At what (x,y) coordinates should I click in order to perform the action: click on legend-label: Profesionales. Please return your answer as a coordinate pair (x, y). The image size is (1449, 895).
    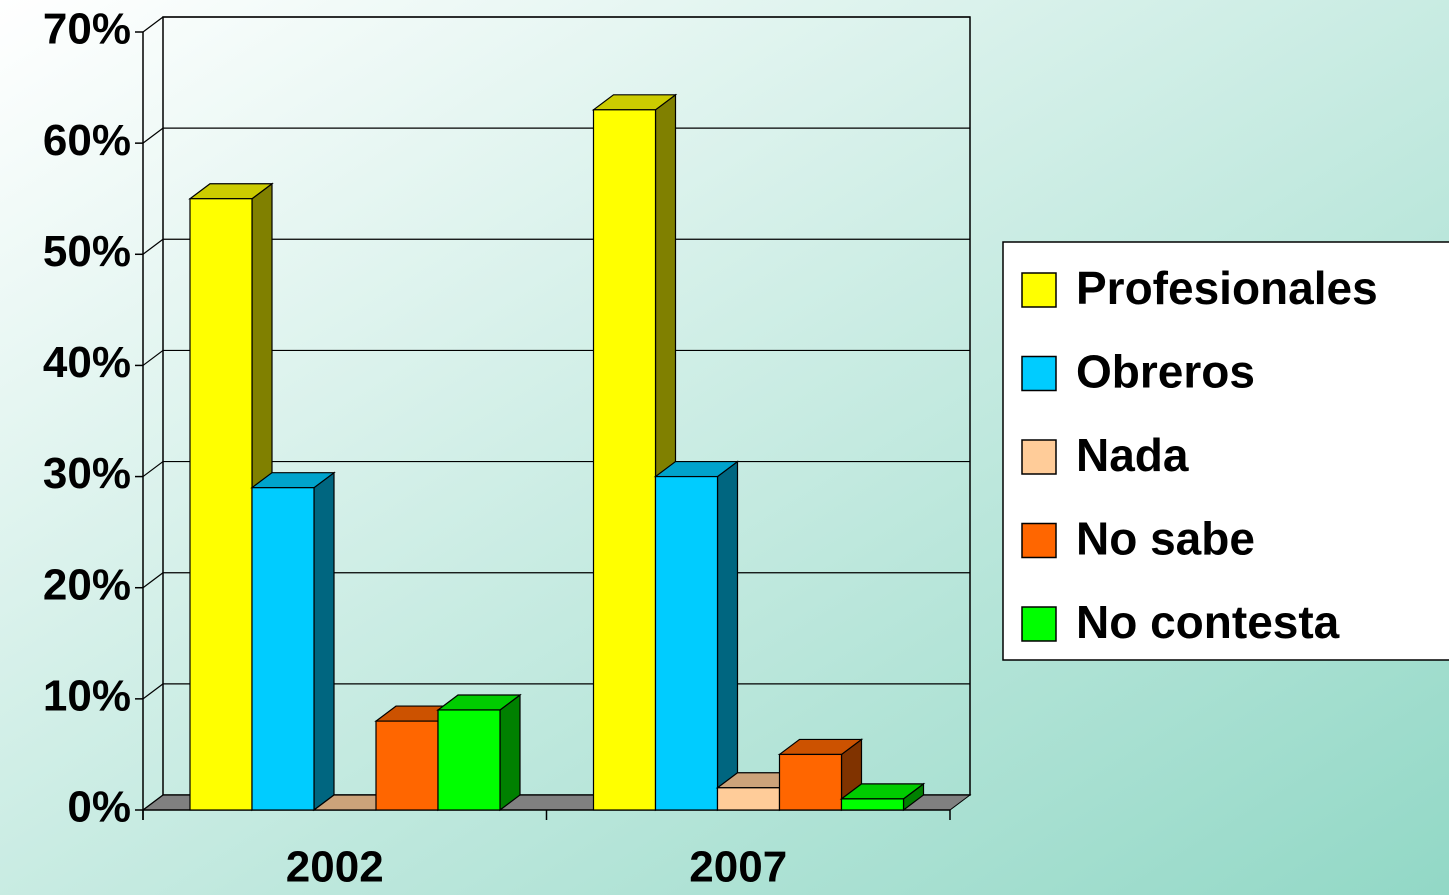
    Looking at the image, I should click on (1227, 288).